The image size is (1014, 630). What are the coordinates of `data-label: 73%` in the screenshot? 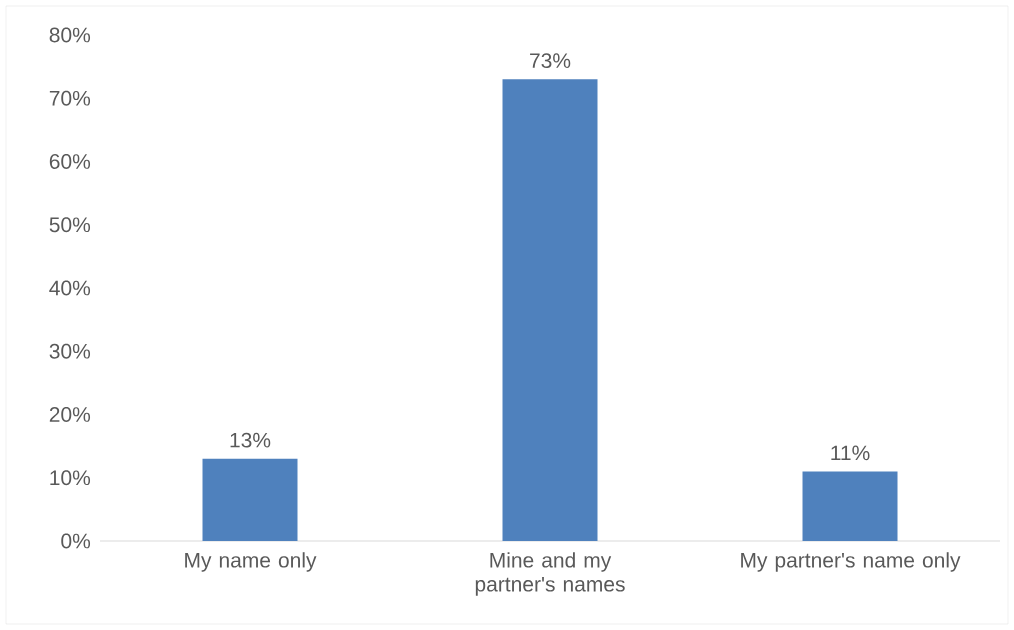 It's located at (550, 61).